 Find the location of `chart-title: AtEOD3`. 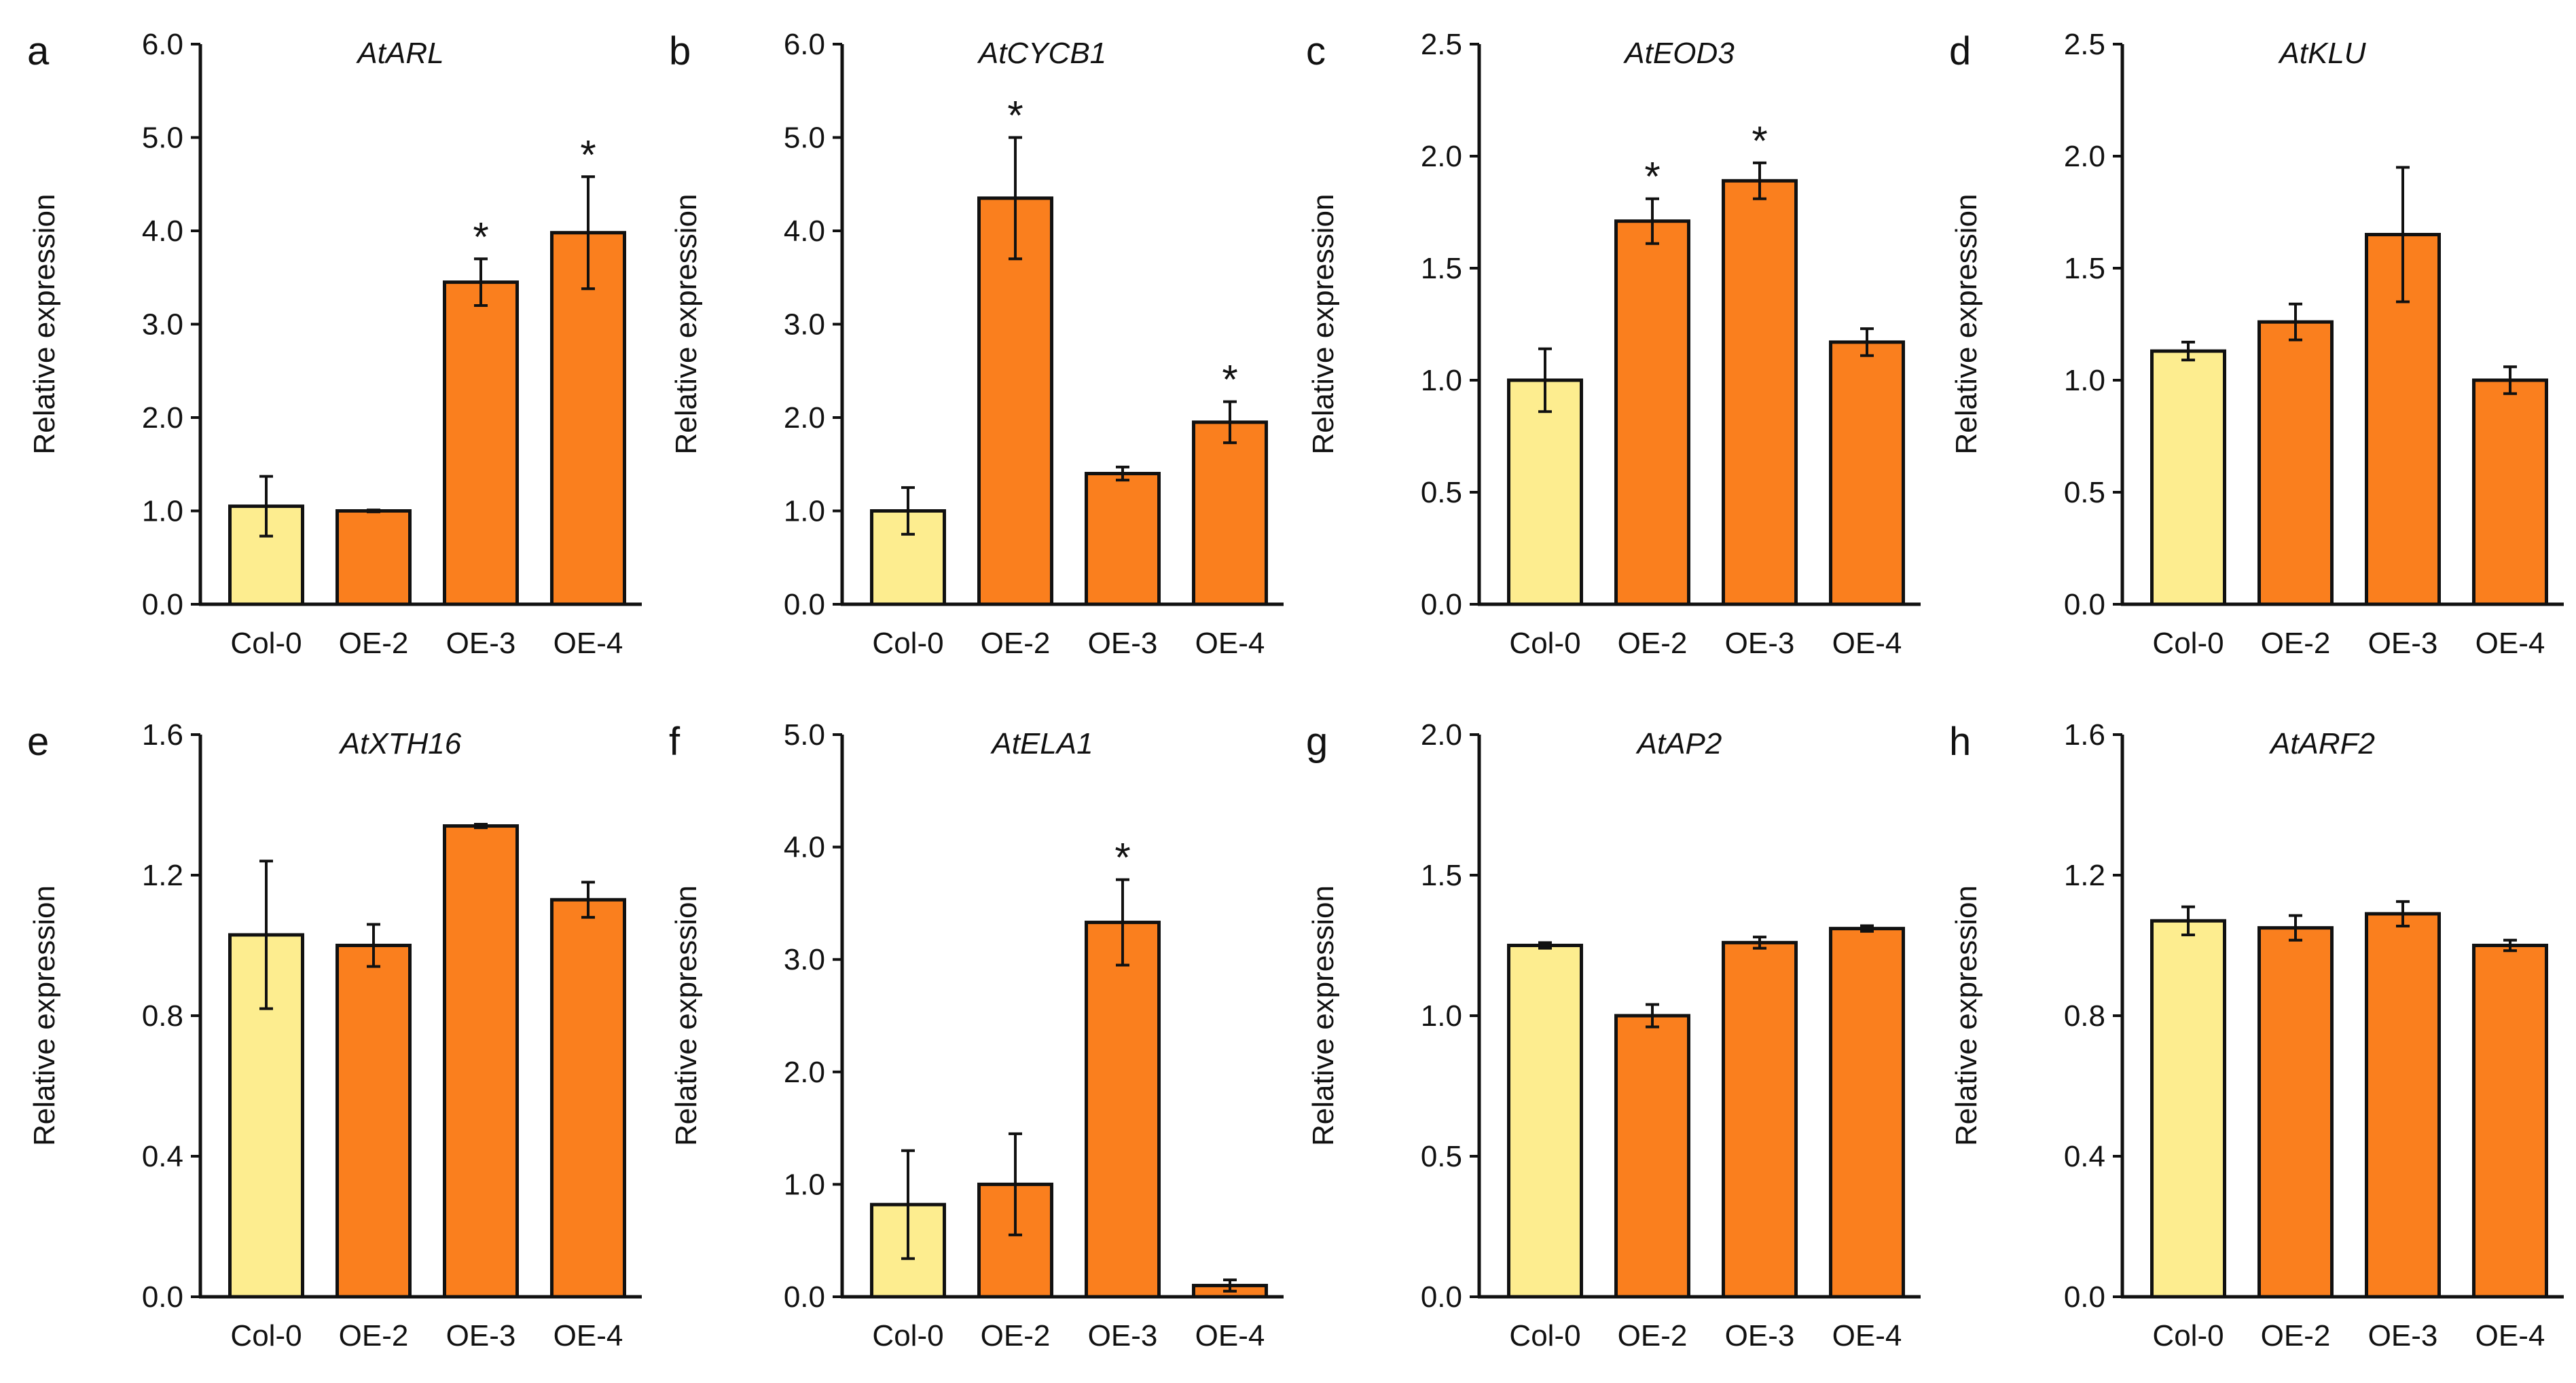

chart-title: AtEOD3 is located at coordinates (1678, 54).